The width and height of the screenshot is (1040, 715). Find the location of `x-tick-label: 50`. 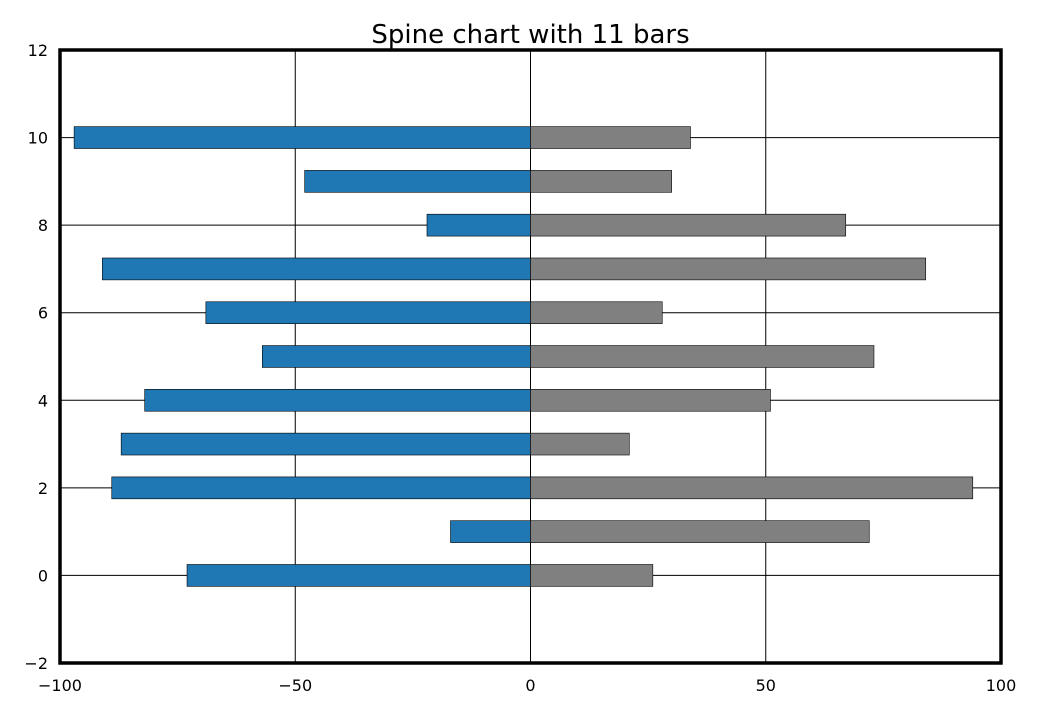

x-tick-label: 50 is located at coordinates (766, 685).